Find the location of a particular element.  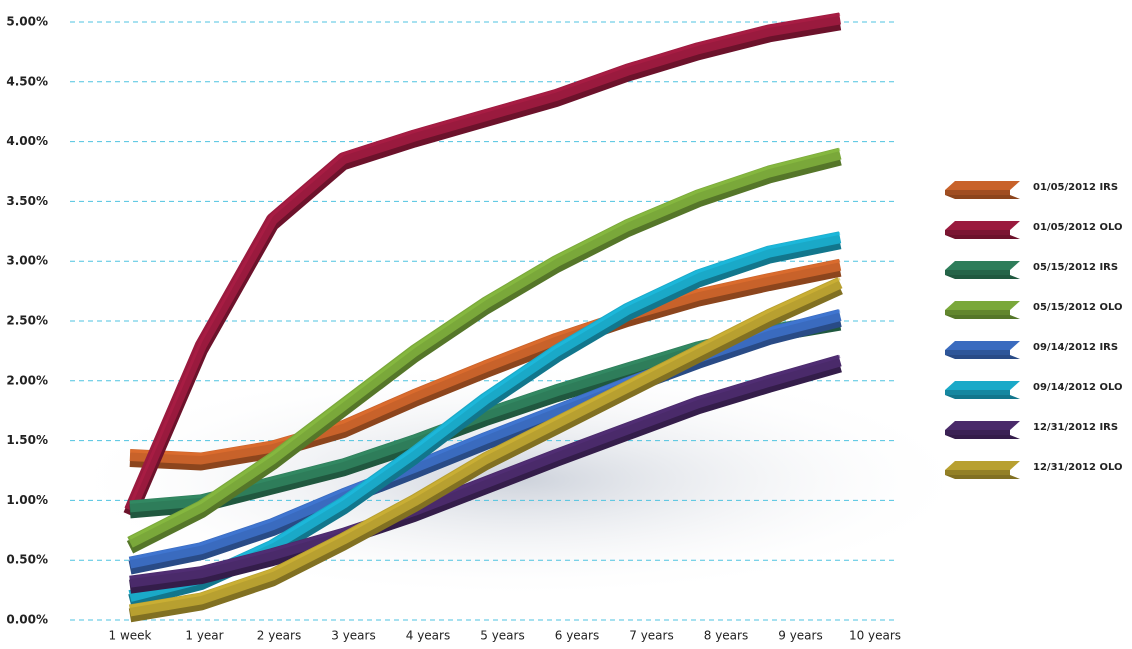

y-tick-label: 1.00% is located at coordinates (27, 500).